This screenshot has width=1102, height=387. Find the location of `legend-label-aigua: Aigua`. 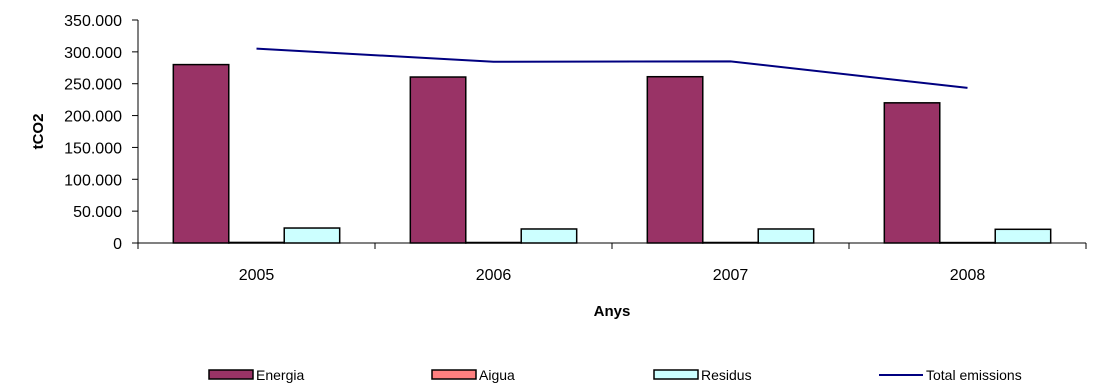

legend-label-aigua: Aigua is located at coordinates (497, 375).